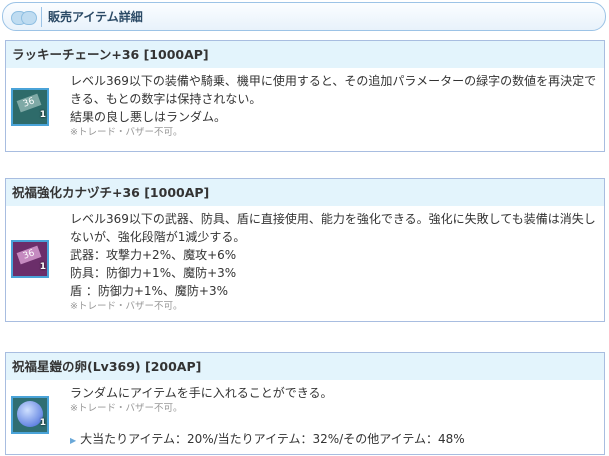 Image resolution: width=609 pixels, height=456 pixels. What do you see at coordinates (153, 273) in the screenshot?
I see `item-stat: 防具：防御力+1%、魔防+3%` at bounding box center [153, 273].